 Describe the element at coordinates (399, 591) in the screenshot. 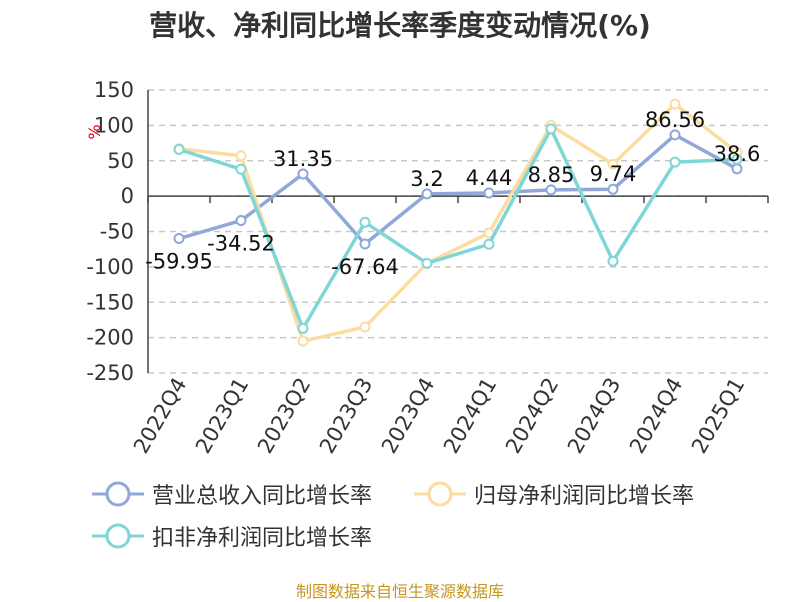

I see `source-note: 制图数据来自恒生聚源数据库` at that location.